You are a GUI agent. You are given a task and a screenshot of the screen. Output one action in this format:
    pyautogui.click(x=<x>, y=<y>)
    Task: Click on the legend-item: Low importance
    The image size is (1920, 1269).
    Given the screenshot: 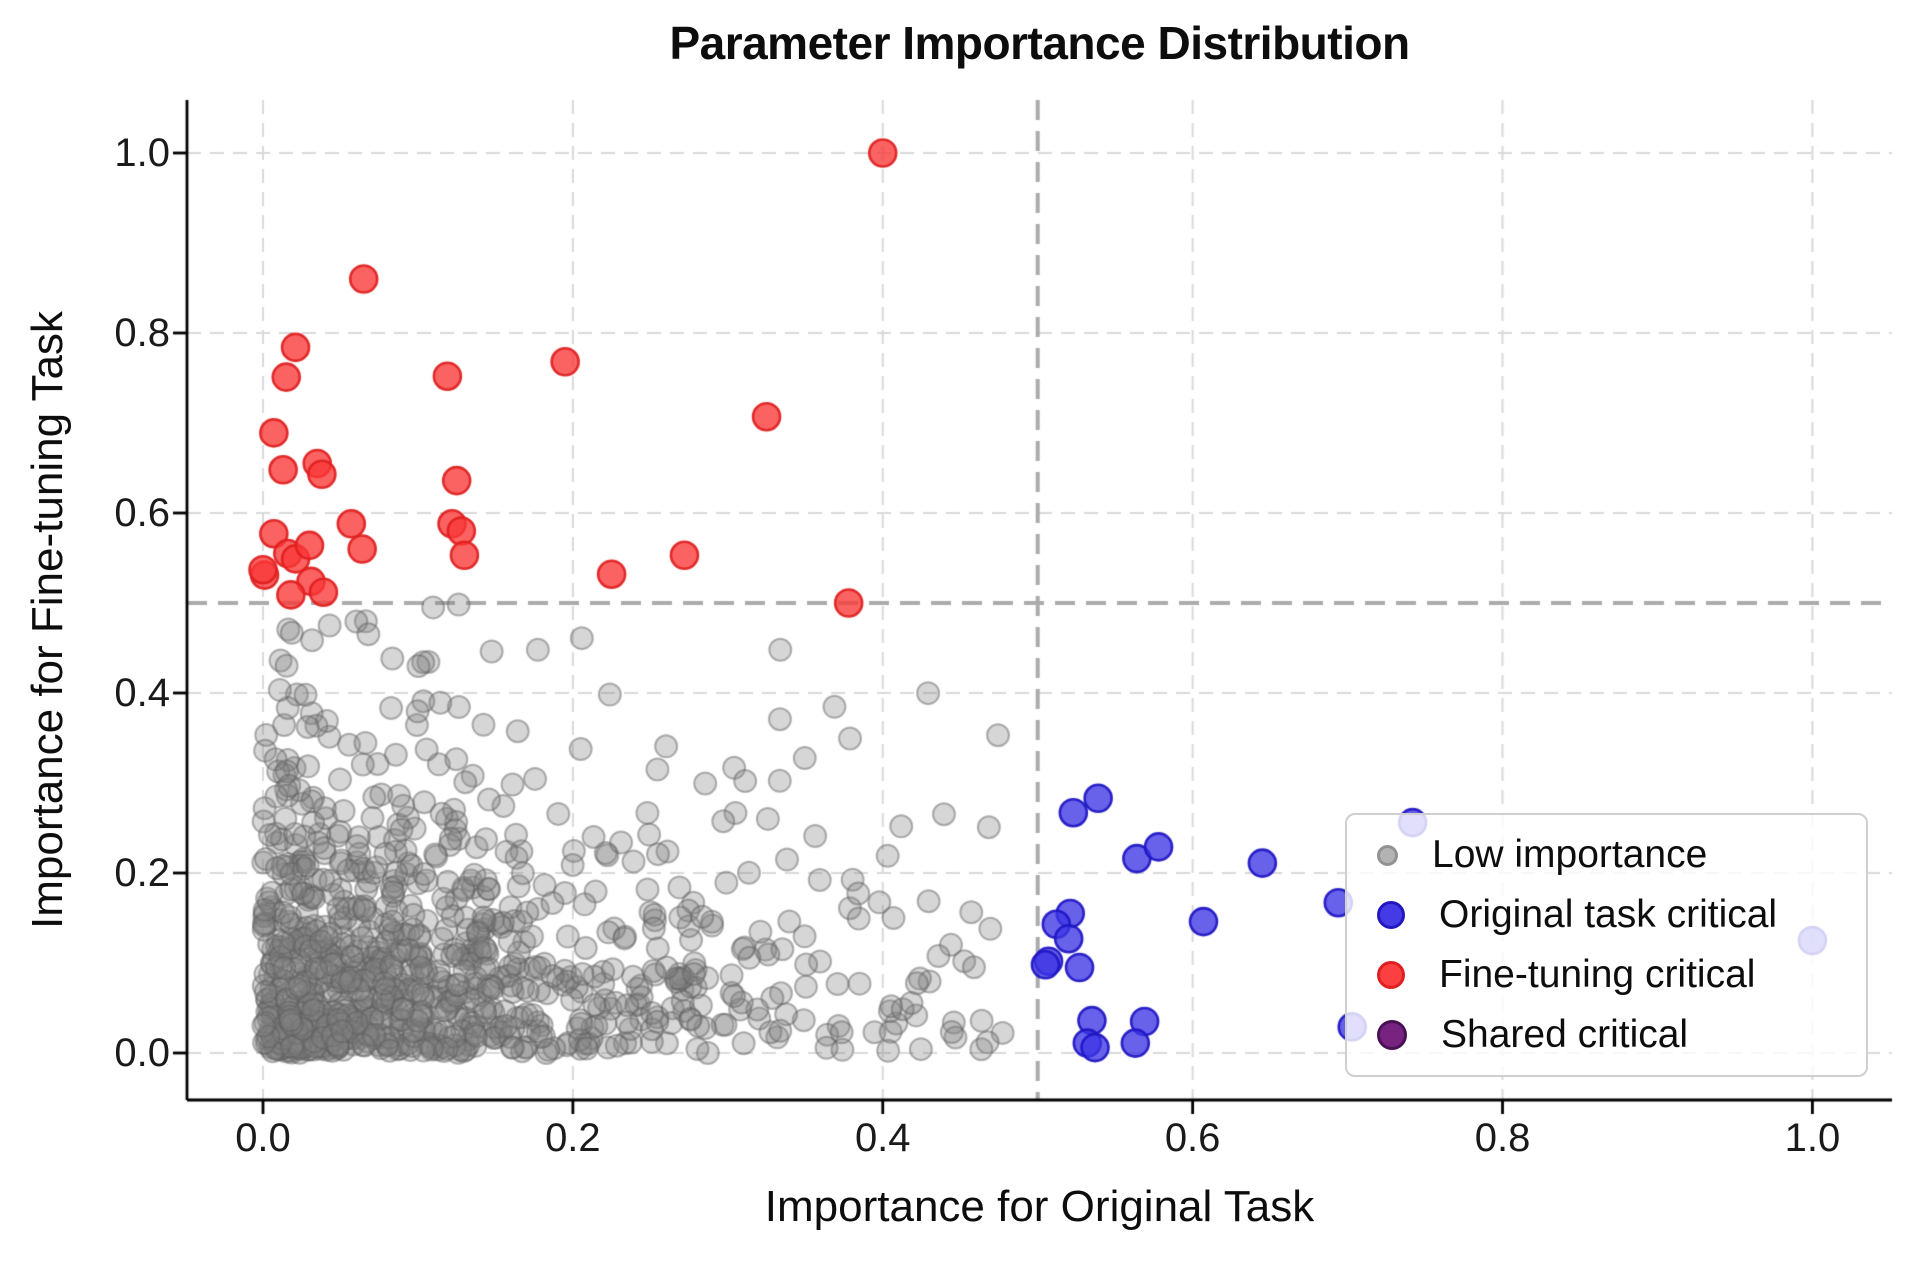 What is the action you would take?
    pyautogui.click(x=1606, y=855)
    